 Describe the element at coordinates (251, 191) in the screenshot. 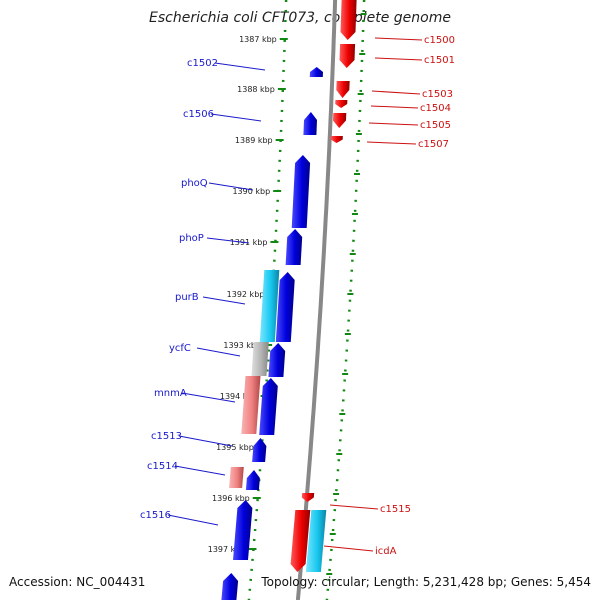

I see `kbp-label: 1390 kbp` at that location.